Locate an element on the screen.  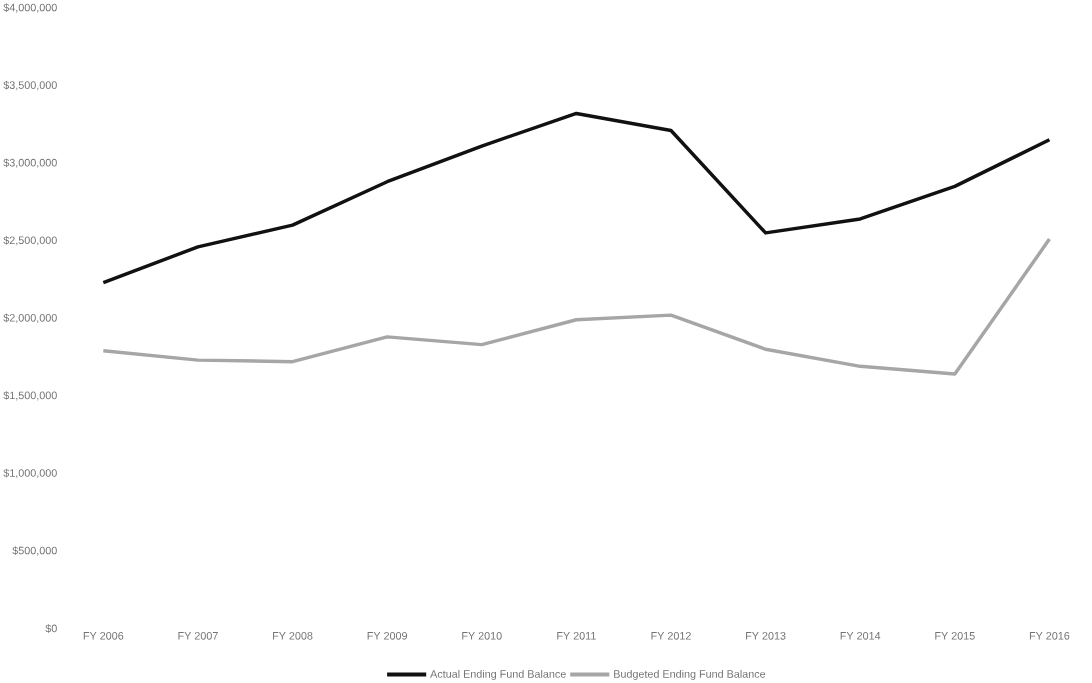
y-tick-label: $2,500,000 is located at coordinates (30, 240).